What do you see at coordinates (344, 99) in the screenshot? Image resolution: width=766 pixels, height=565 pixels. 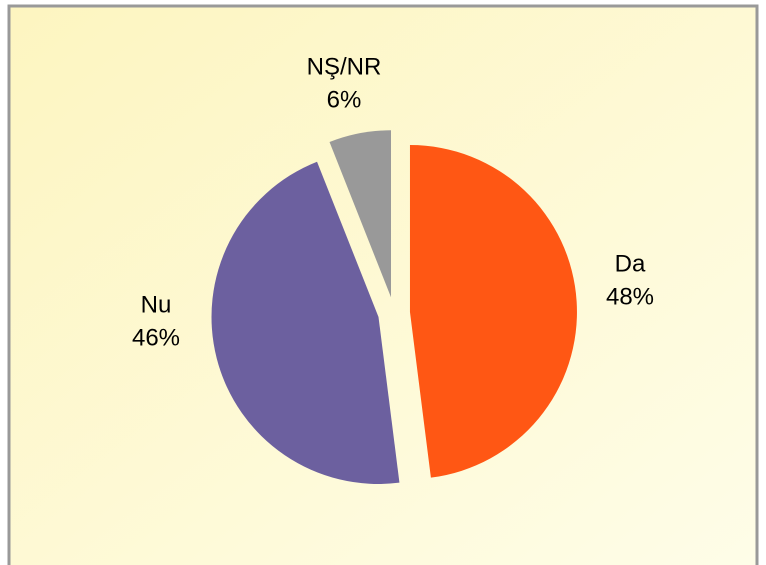 I see `slice-value-label: 6%` at bounding box center [344, 99].